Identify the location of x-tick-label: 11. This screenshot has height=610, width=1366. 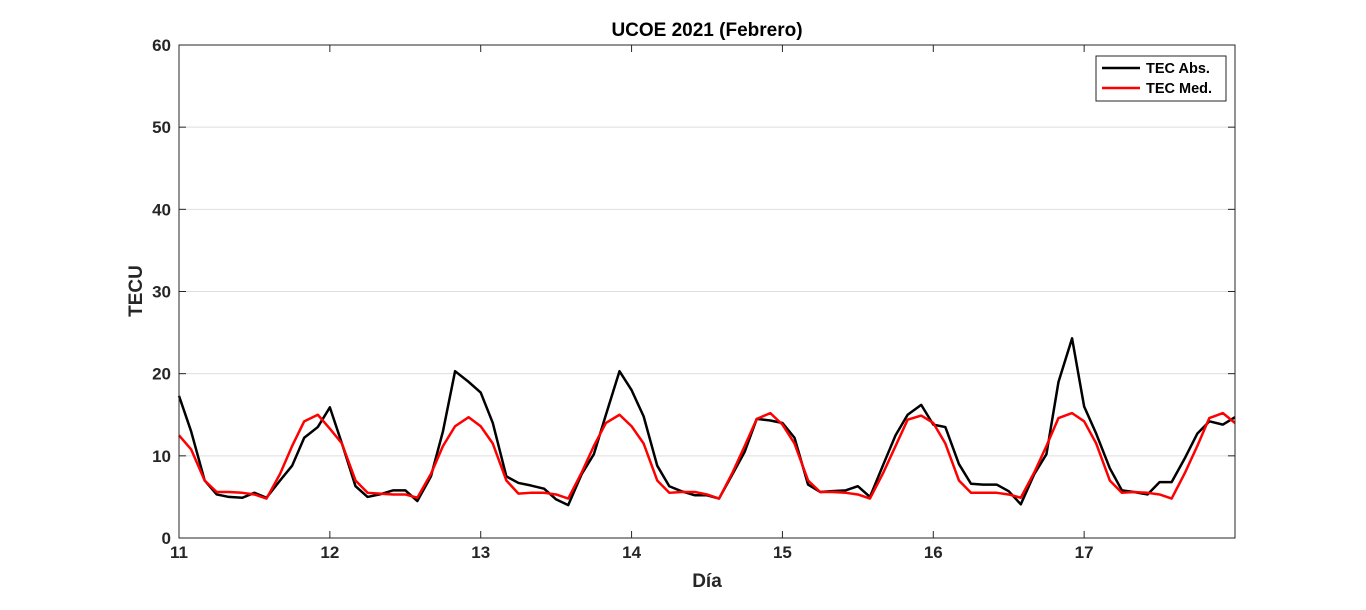
(179, 552).